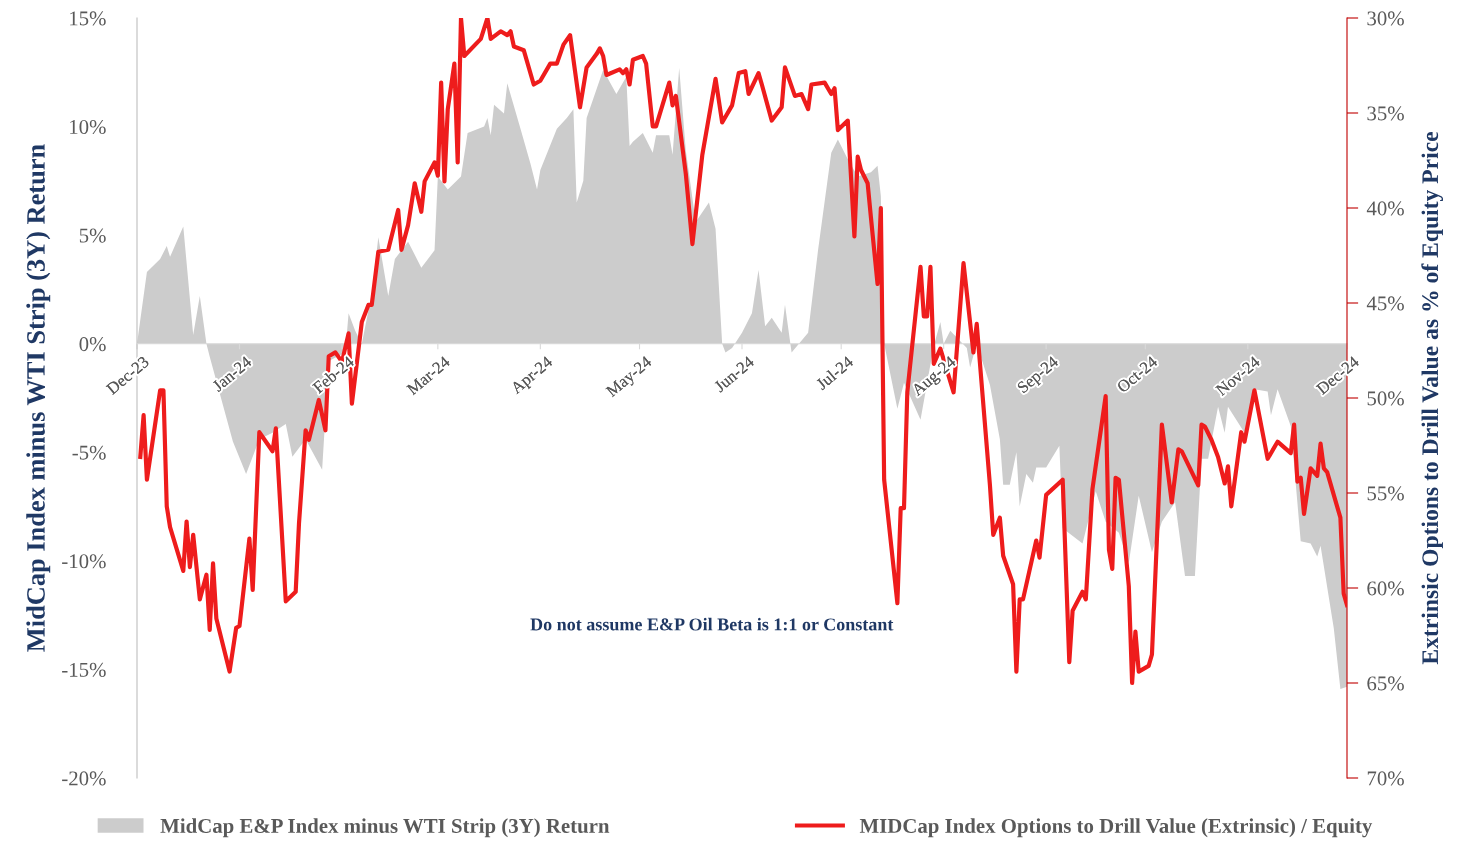 This screenshot has height=856, width=1470. What do you see at coordinates (1385, 303) in the screenshot?
I see `y2-tick-label: 45%` at bounding box center [1385, 303].